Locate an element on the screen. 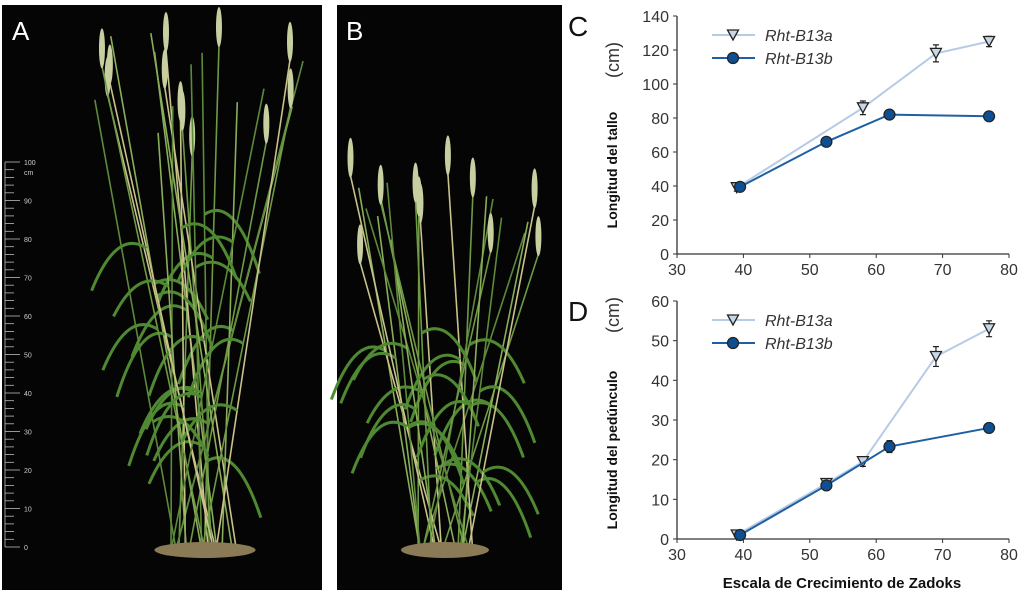 Image resolution: width=1023 pixels, height=608 pixels. x-axis-label: Escala de Crecimiento de Zadoks is located at coordinates (842, 583).